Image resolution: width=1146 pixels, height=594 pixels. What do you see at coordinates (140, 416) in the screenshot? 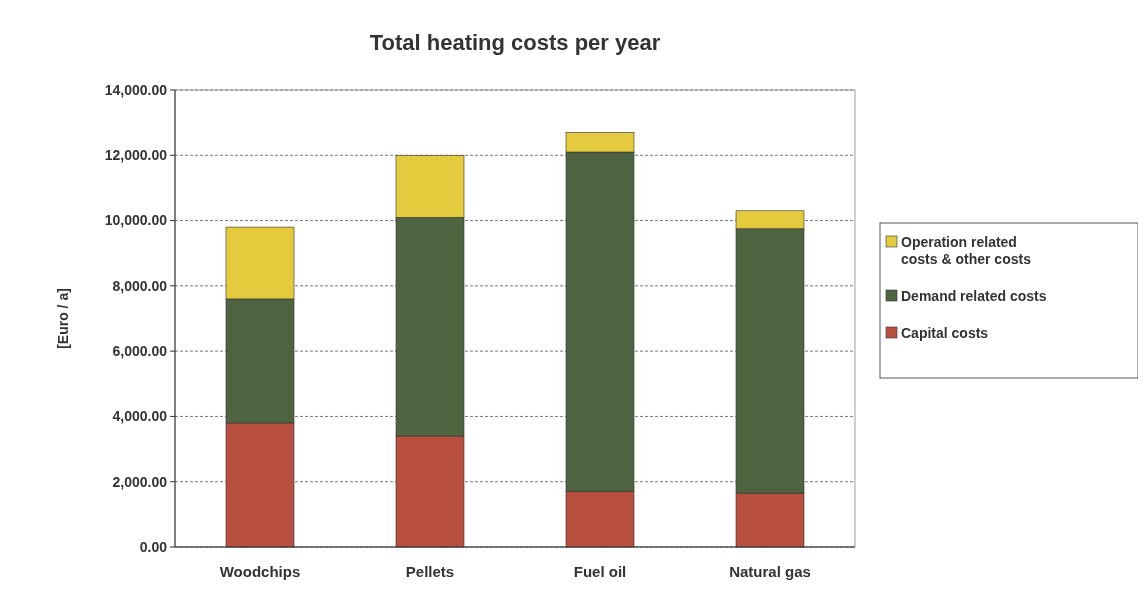
I see `y-tick-label: 4,000.00` at bounding box center [140, 416].